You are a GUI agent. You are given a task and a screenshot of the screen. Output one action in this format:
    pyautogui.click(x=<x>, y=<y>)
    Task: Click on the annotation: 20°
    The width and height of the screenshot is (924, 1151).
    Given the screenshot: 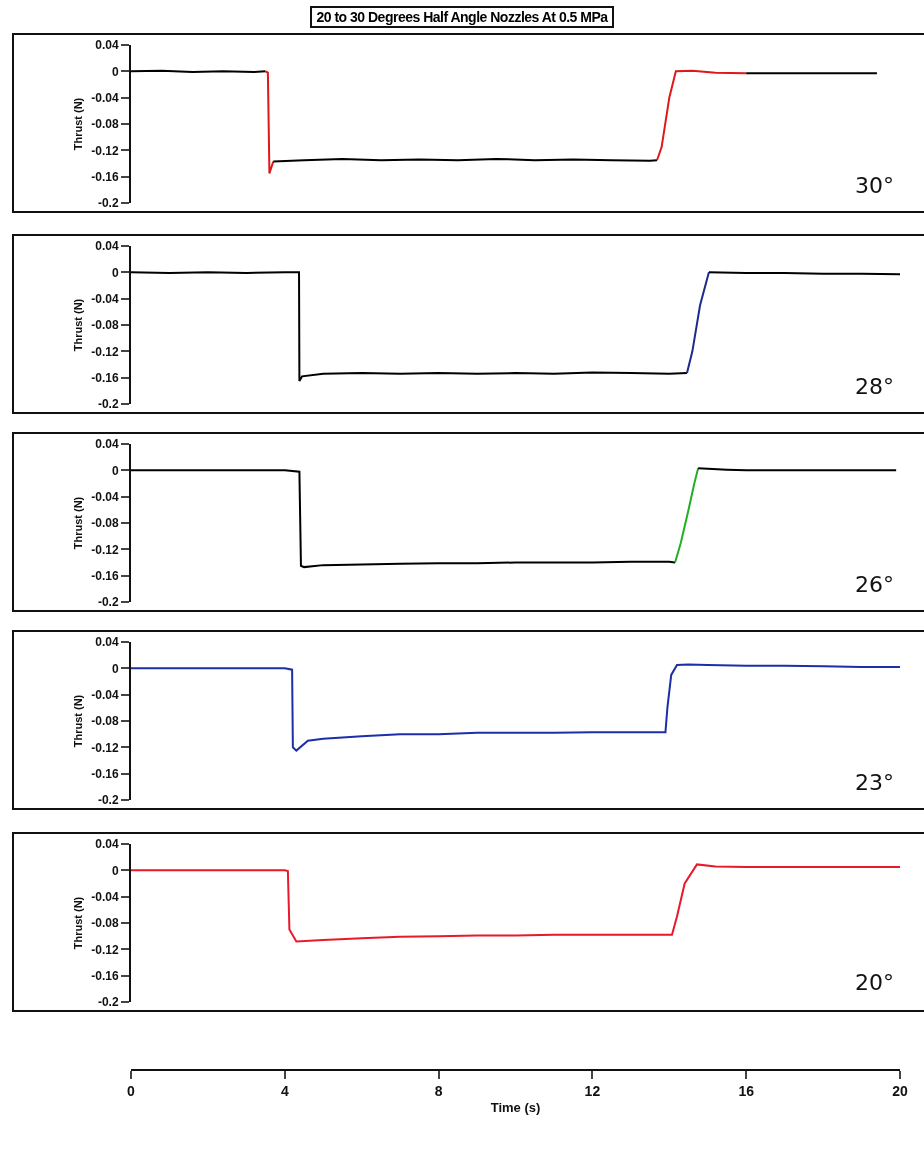 What is the action you would take?
    pyautogui.click(x=874, y=982)
    